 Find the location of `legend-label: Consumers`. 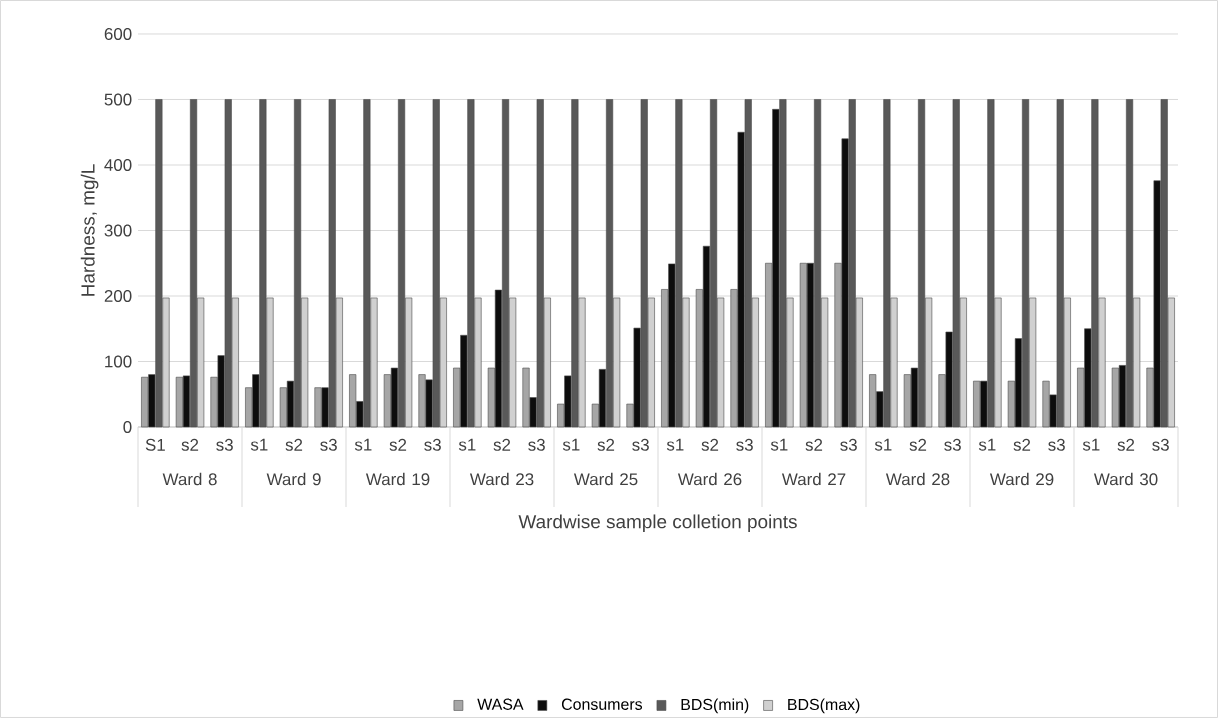

legend-label: Consumers is located at coordinates (602, 704).